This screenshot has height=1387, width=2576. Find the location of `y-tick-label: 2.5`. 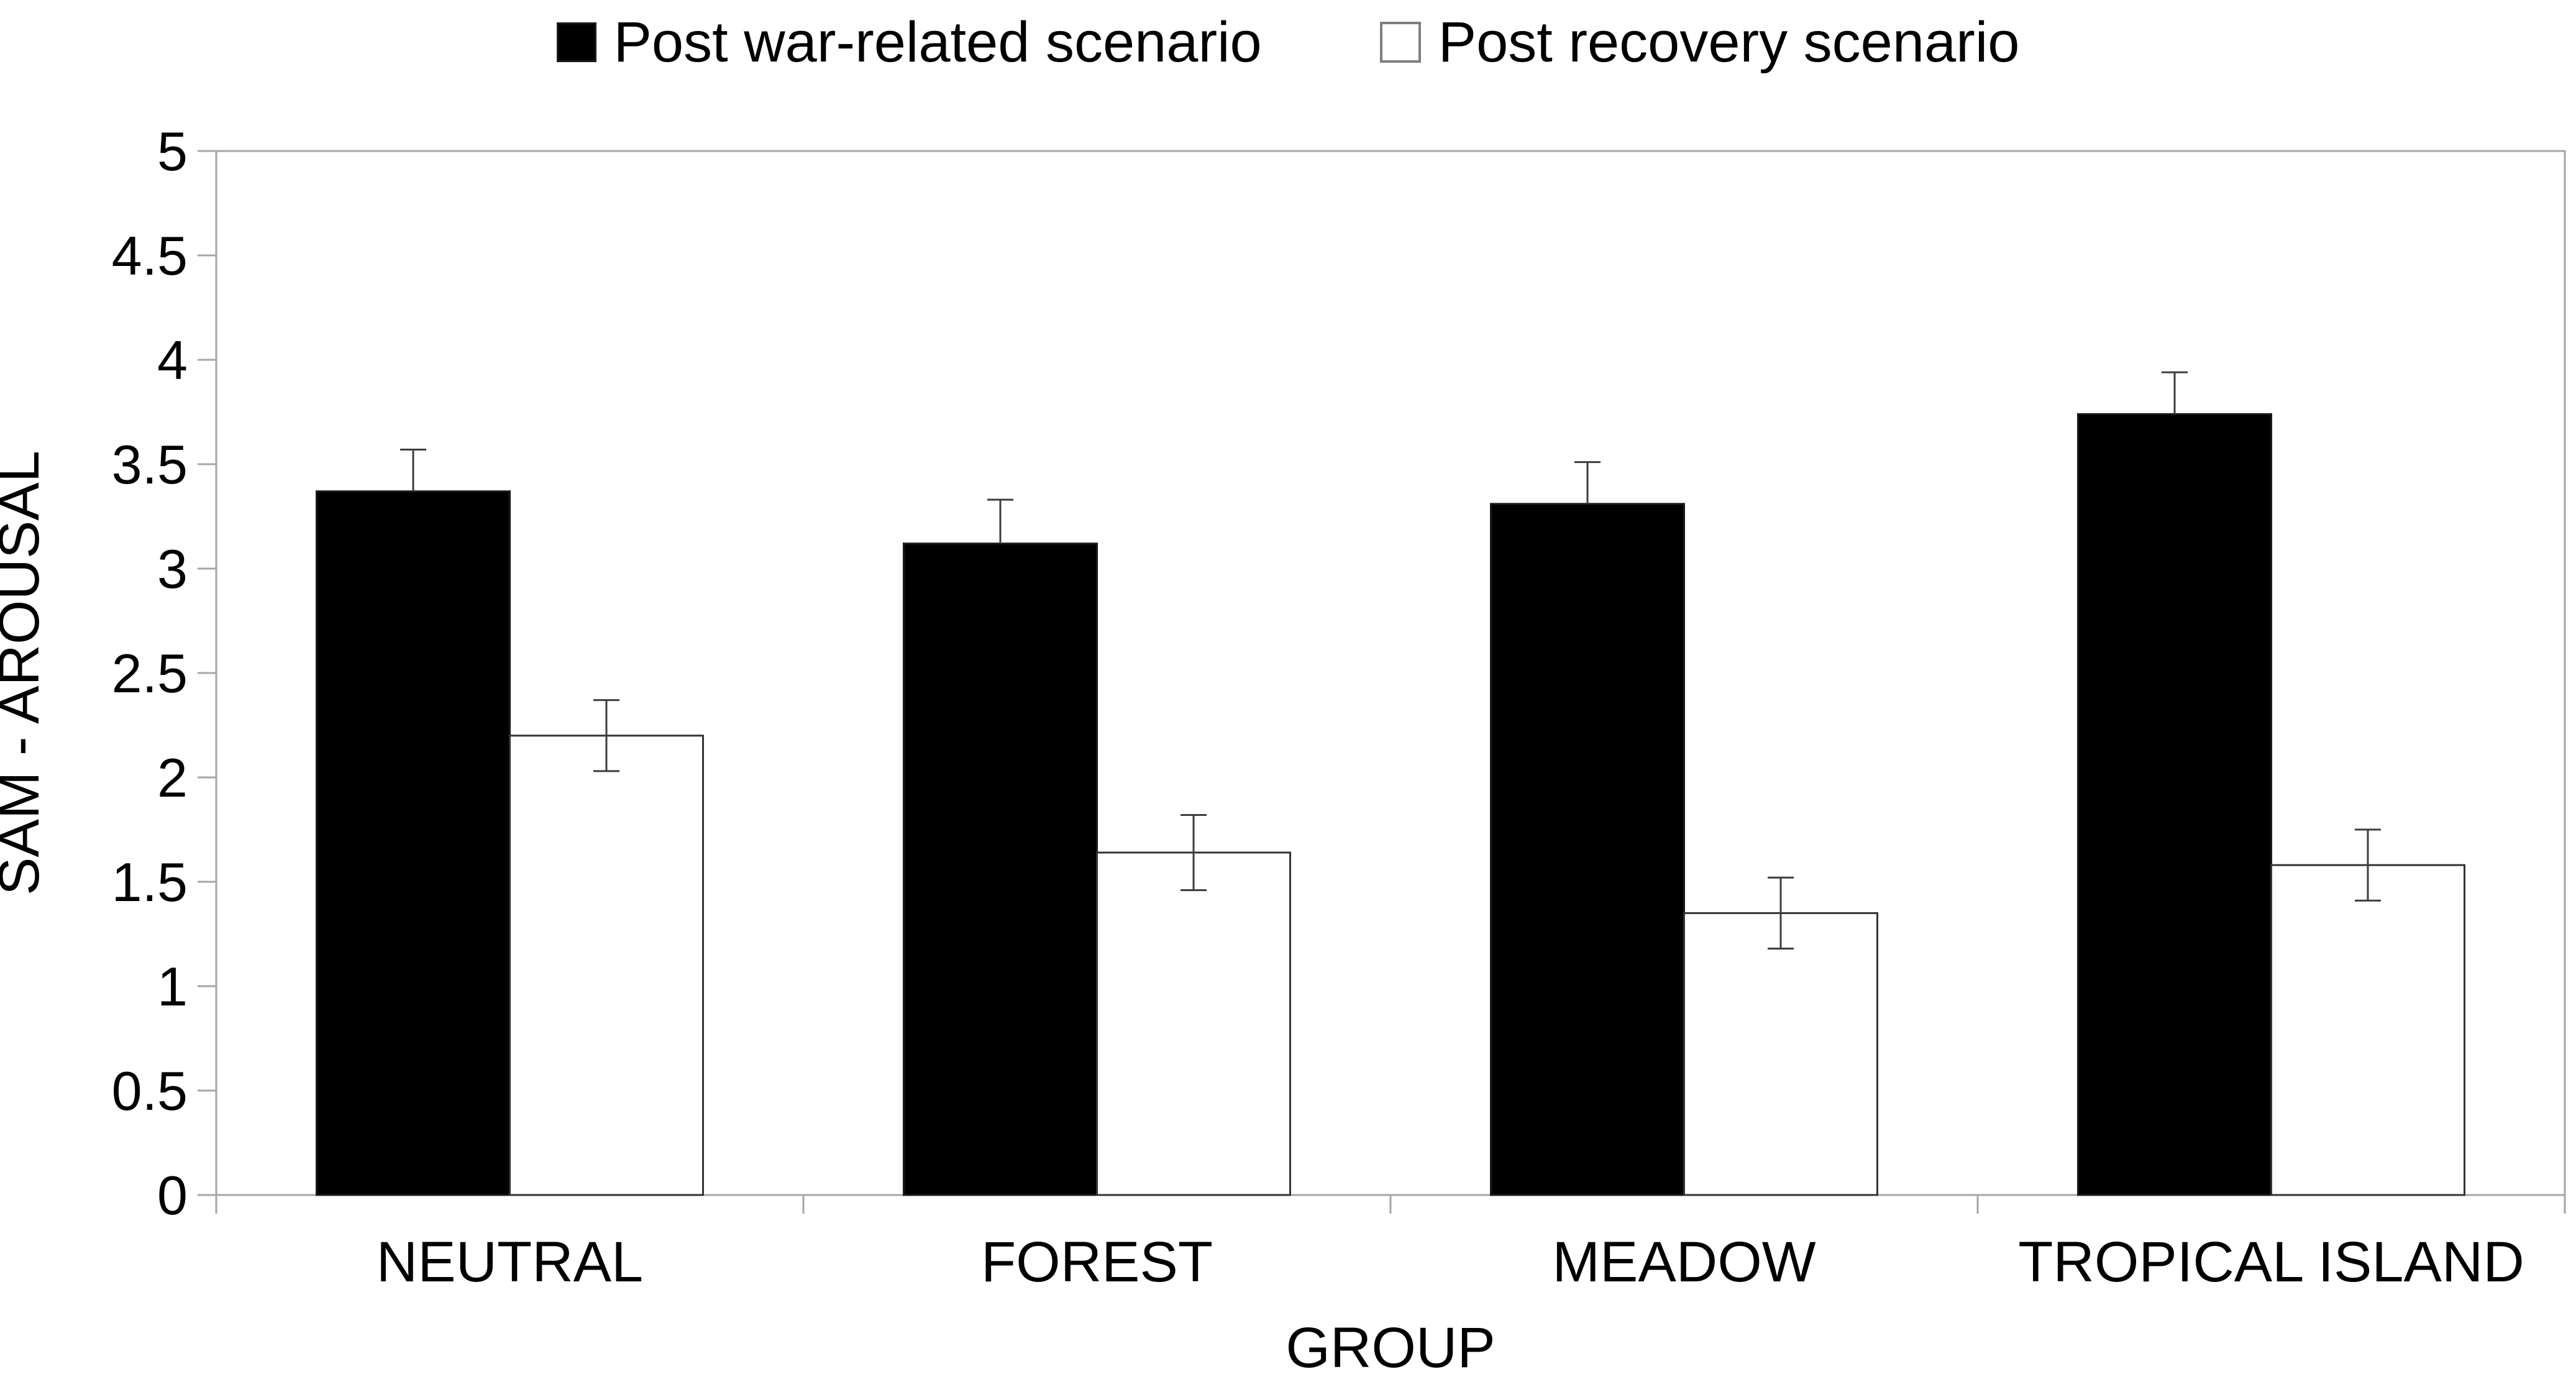

y-tick-label: 2.5 is located at coordinates (150, 673).